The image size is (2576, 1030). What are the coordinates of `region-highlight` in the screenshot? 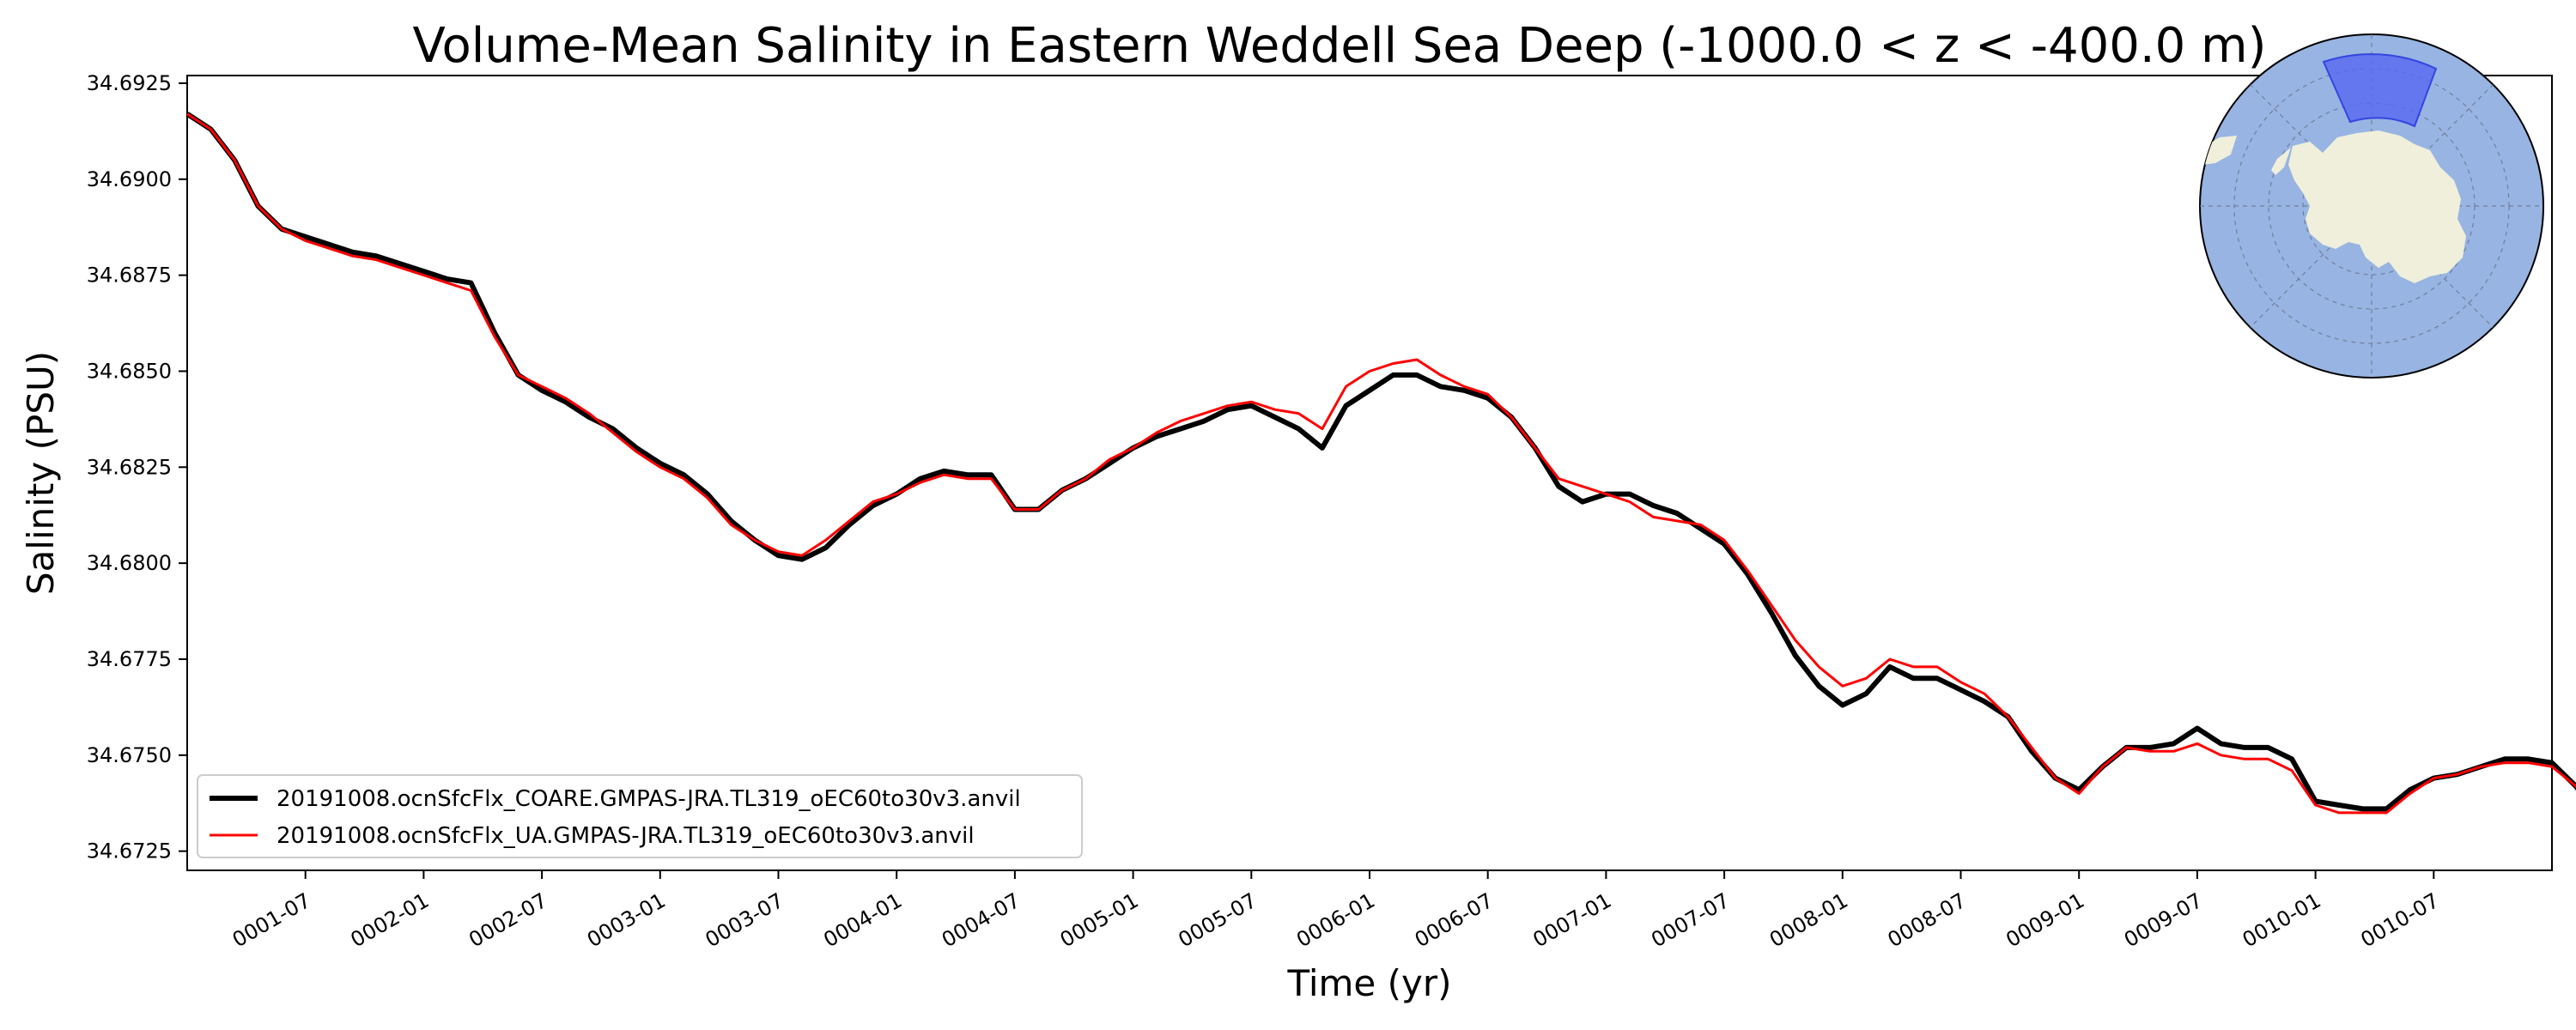 It's located at (2380, 90).